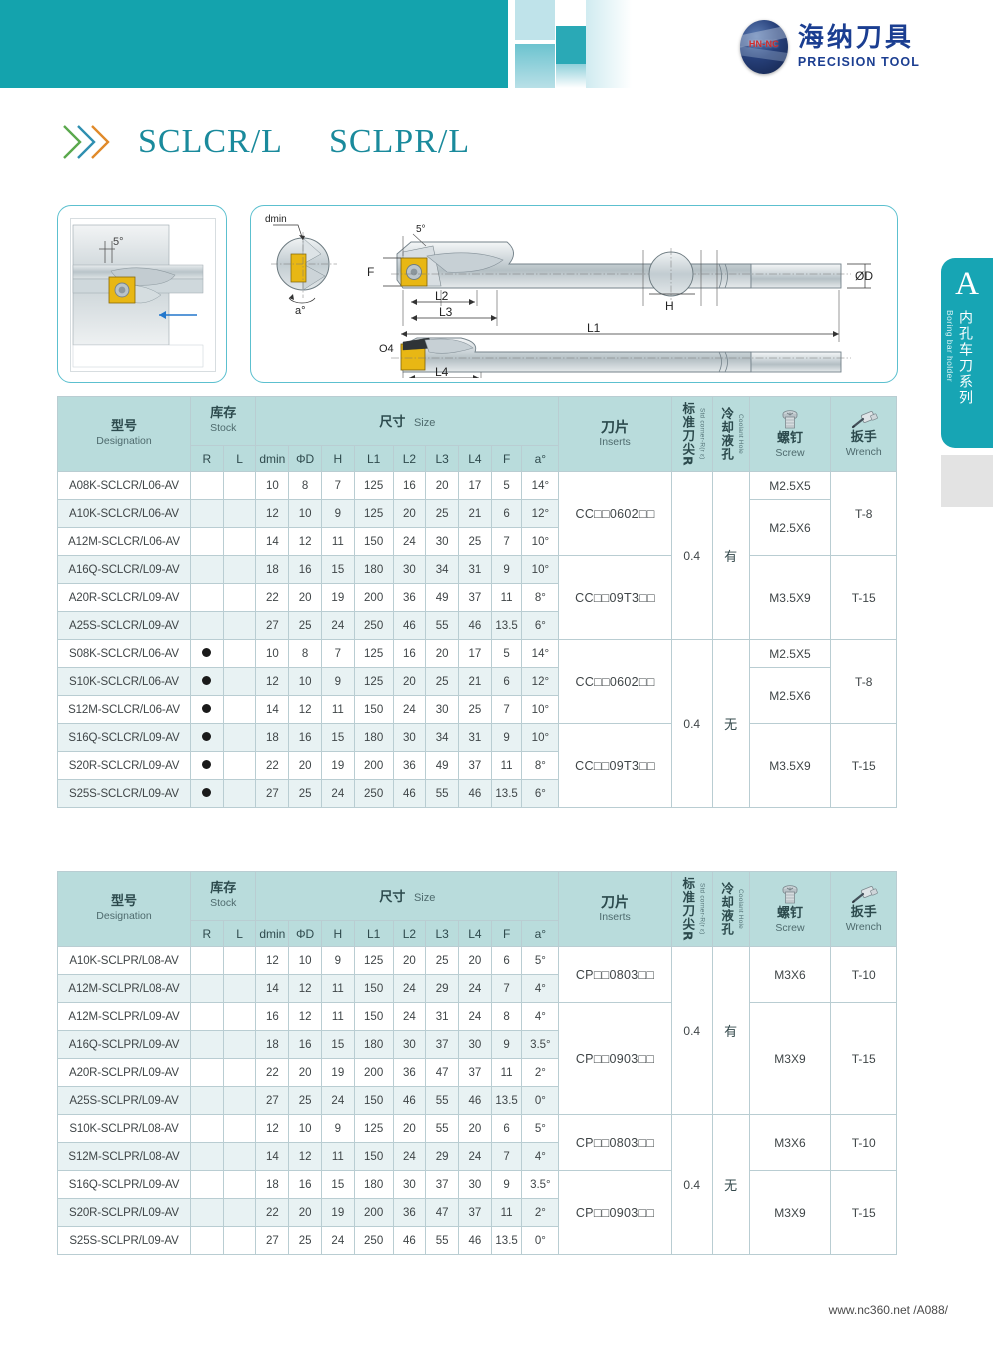 The width and height of the screenshot is (1000, 1366). I want to click on table-row: A25S-SCLPR/L09-AV 27 25 24 150 46 55 46 13.5 0°, so click(477, 1100).